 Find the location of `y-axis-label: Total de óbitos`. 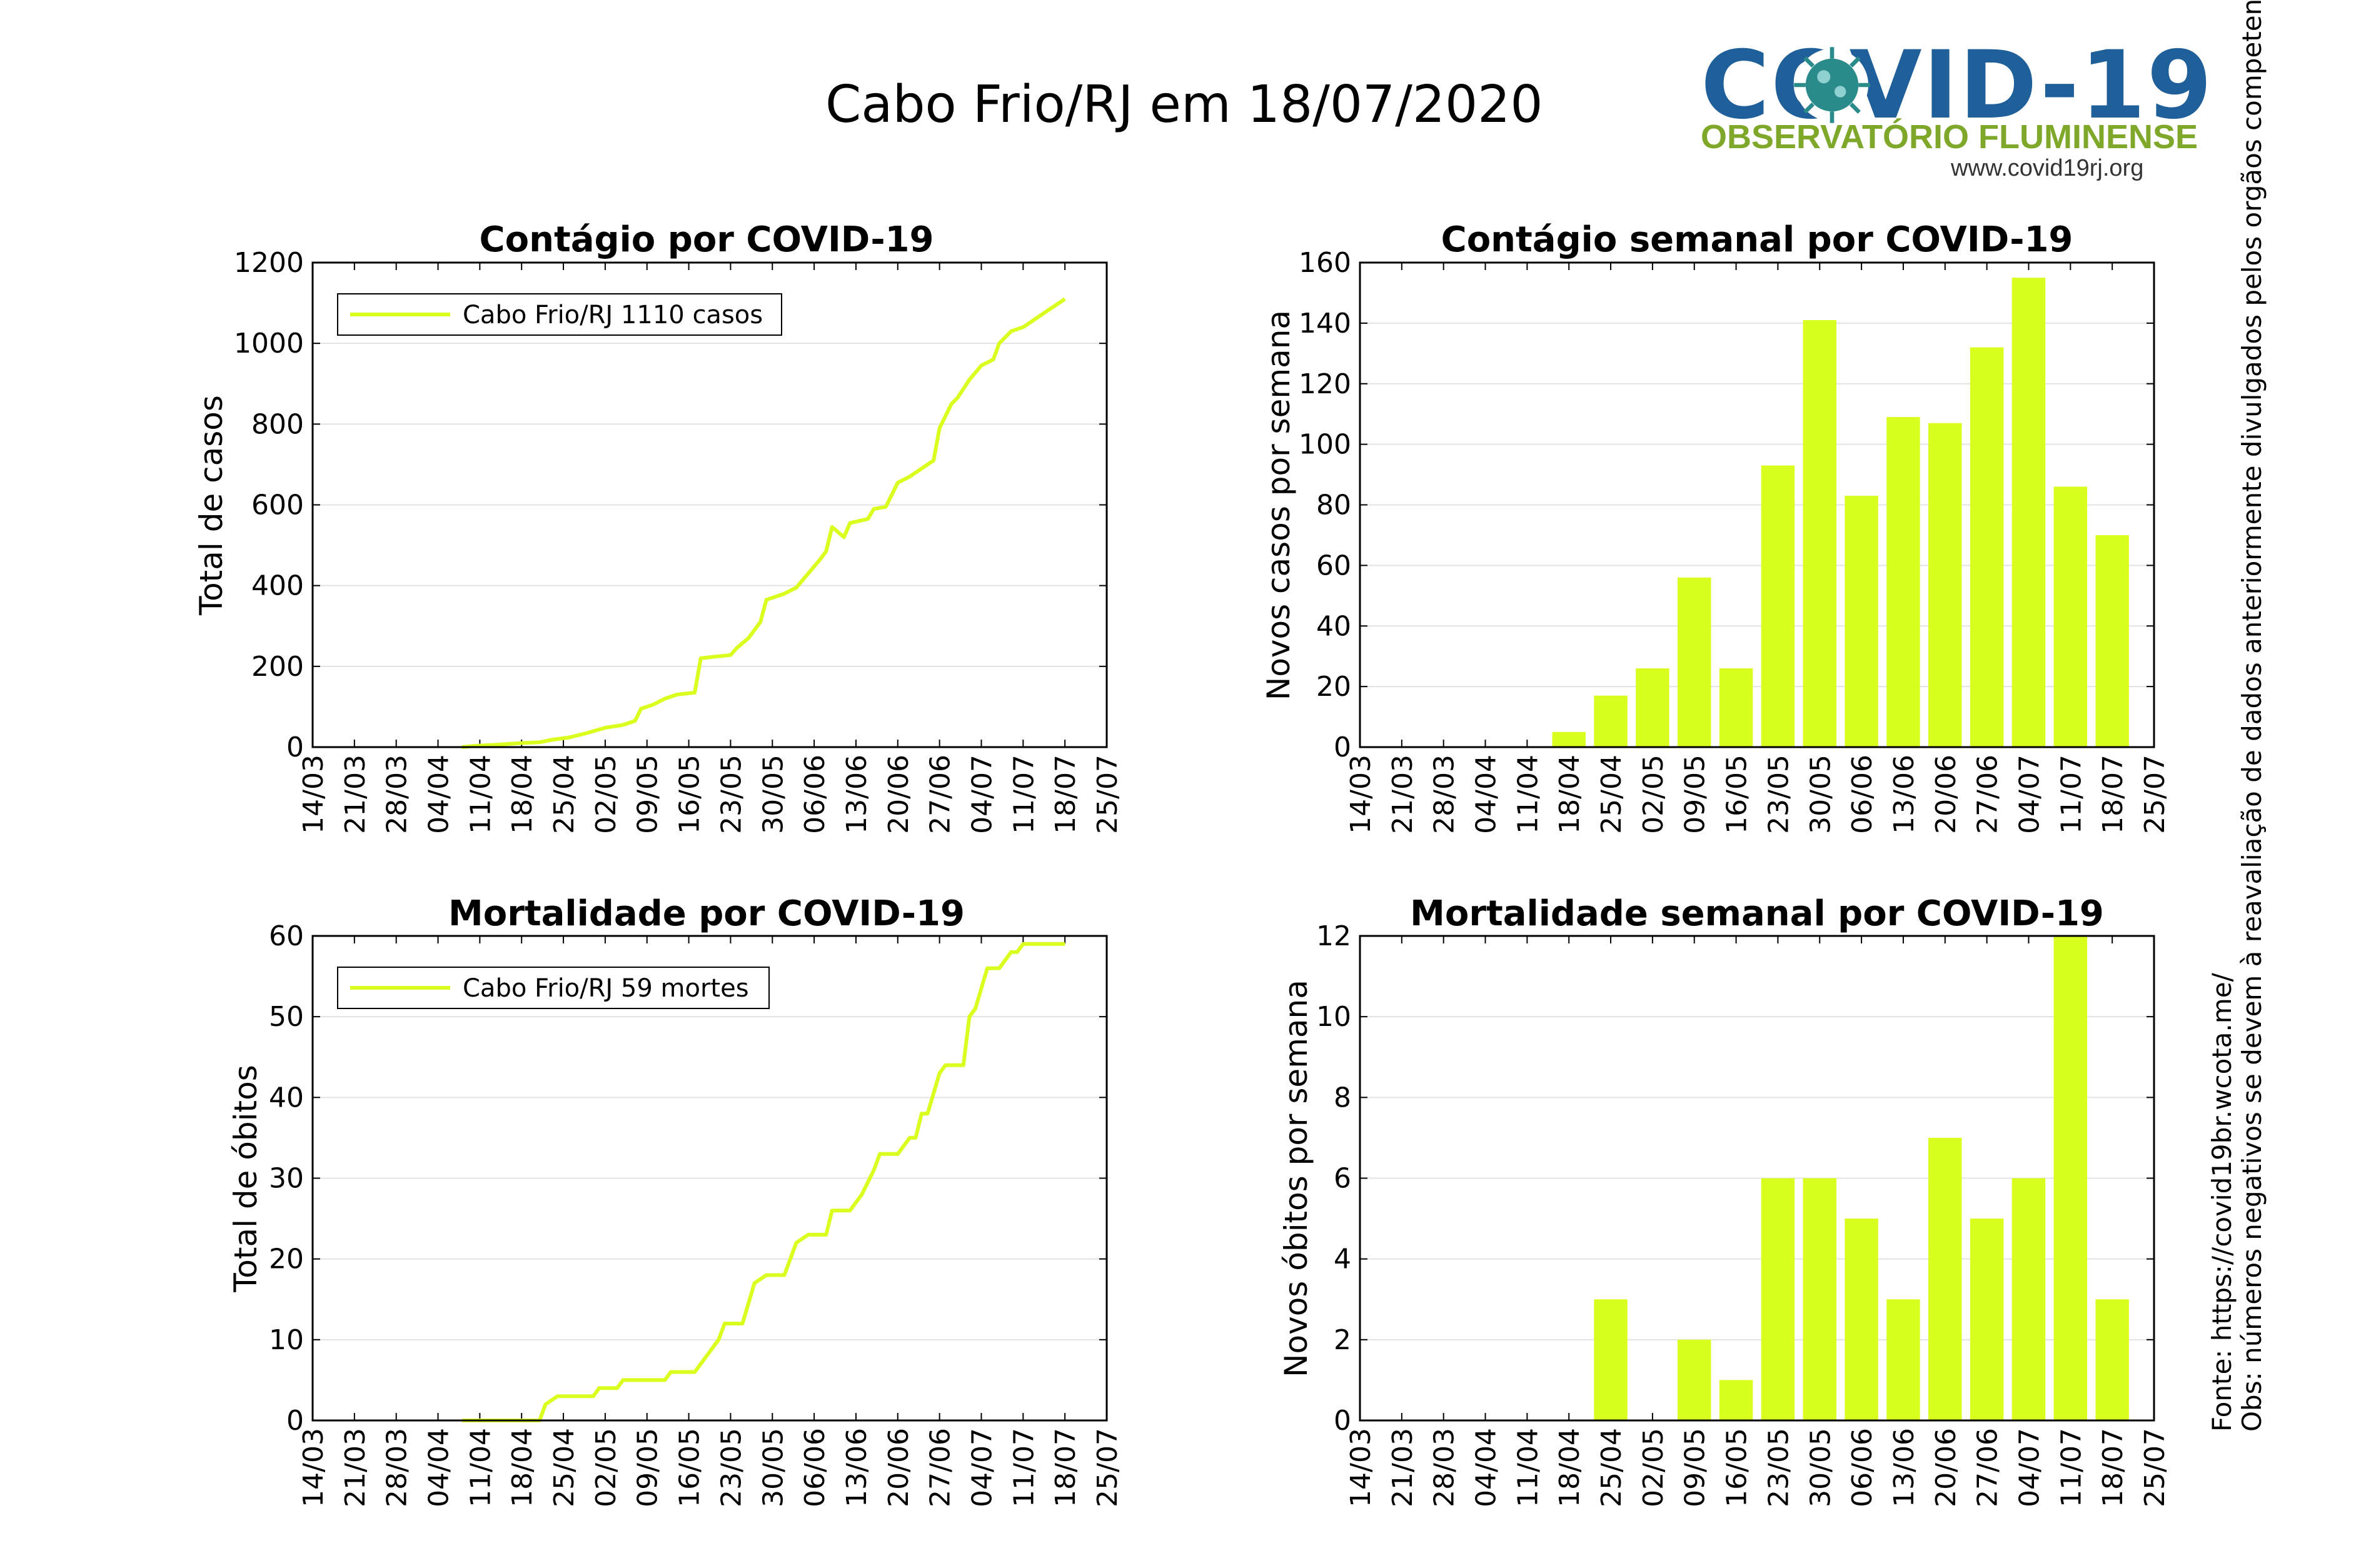

y-axis-label: Total de óbitos is located at coordinates (246, 1179).